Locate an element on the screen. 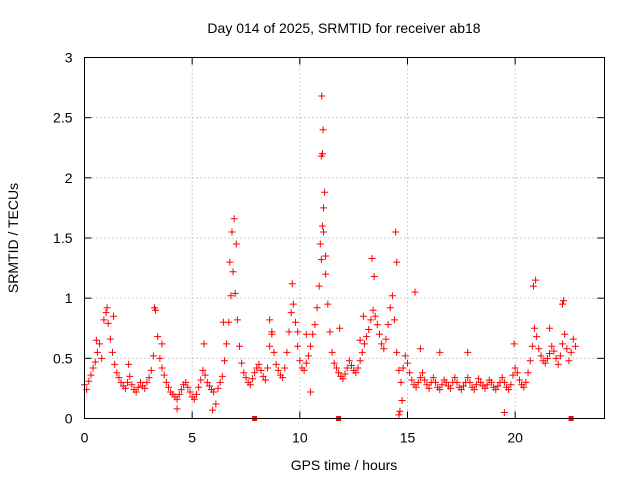 This screenshot has width=640, height=480. y-tick-label: 0 is located at coordinates (69, 419).